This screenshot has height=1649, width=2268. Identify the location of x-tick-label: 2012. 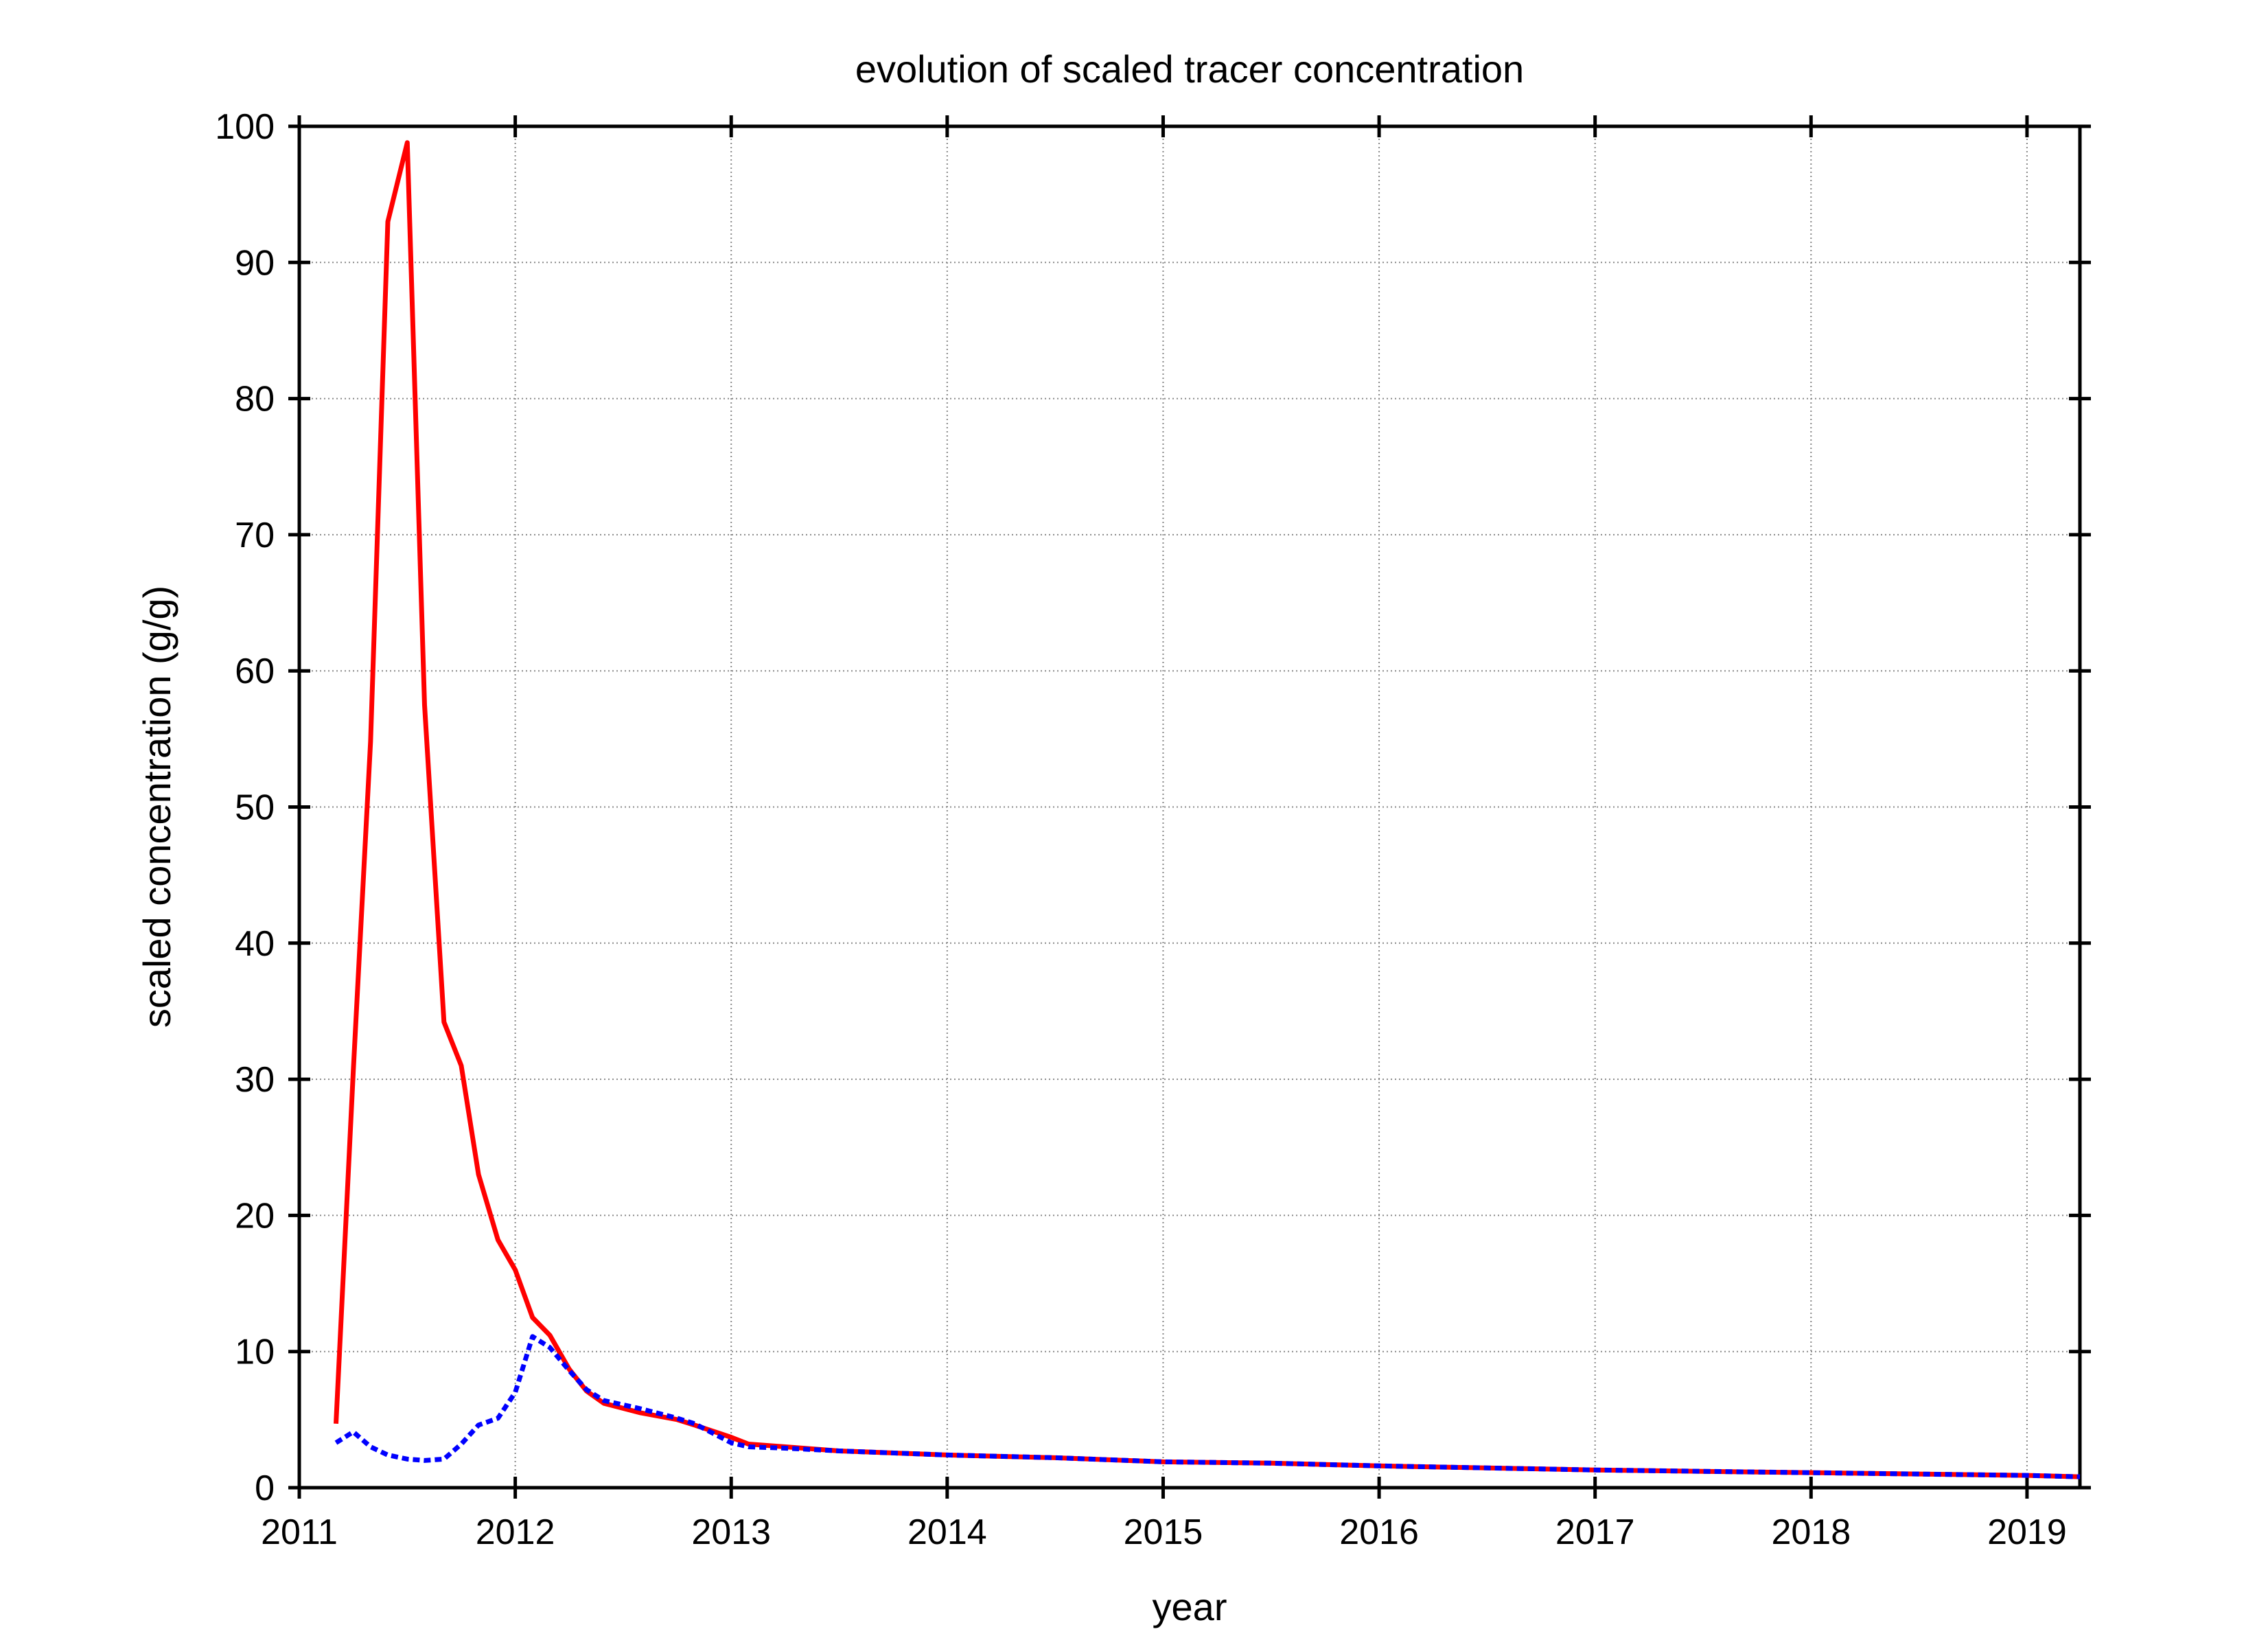
(515, 1532).